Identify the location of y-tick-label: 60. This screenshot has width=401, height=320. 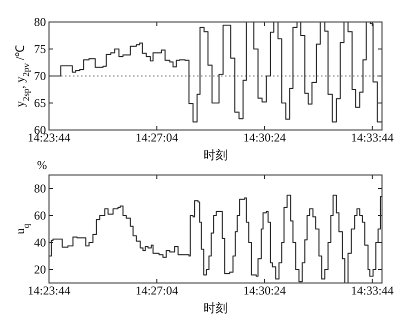
(40, 215).